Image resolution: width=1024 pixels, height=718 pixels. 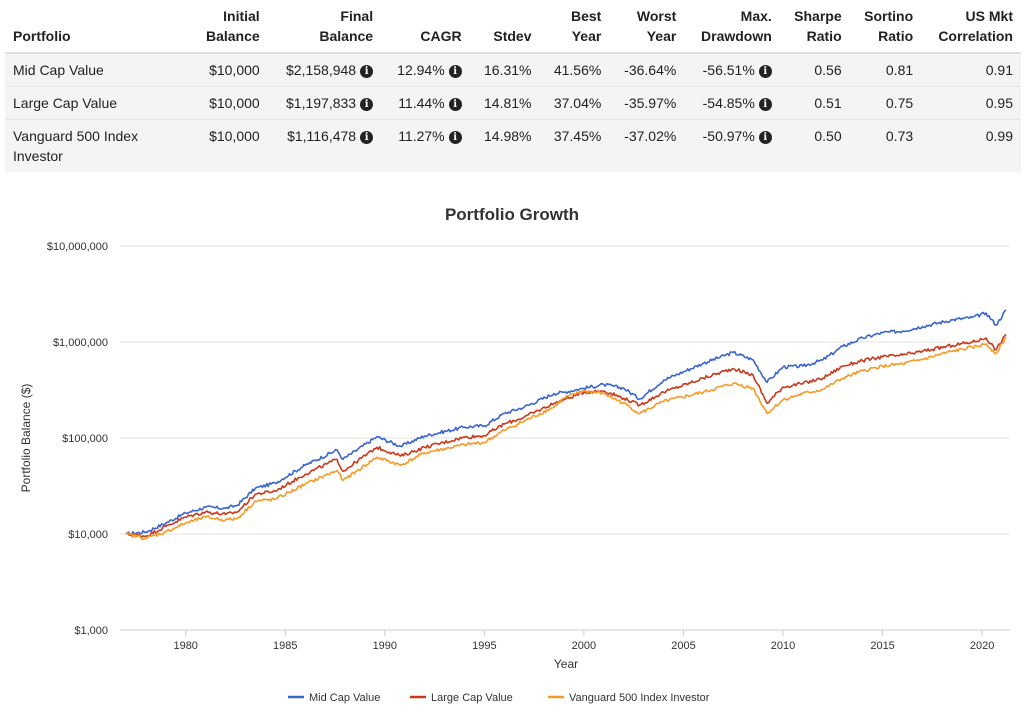 What do you see at coordinates (728, 70) in the screenshot?
I see `cell-value: -56.51%` at bounding box center [728, 70].